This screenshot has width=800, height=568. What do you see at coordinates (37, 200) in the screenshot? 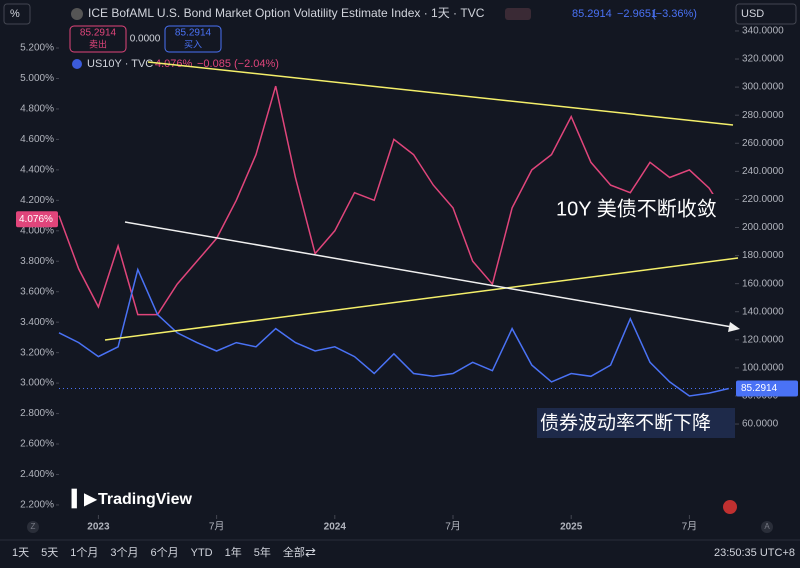
I see `y-tick-label: 4.200%` at bounding box center [37, 200].